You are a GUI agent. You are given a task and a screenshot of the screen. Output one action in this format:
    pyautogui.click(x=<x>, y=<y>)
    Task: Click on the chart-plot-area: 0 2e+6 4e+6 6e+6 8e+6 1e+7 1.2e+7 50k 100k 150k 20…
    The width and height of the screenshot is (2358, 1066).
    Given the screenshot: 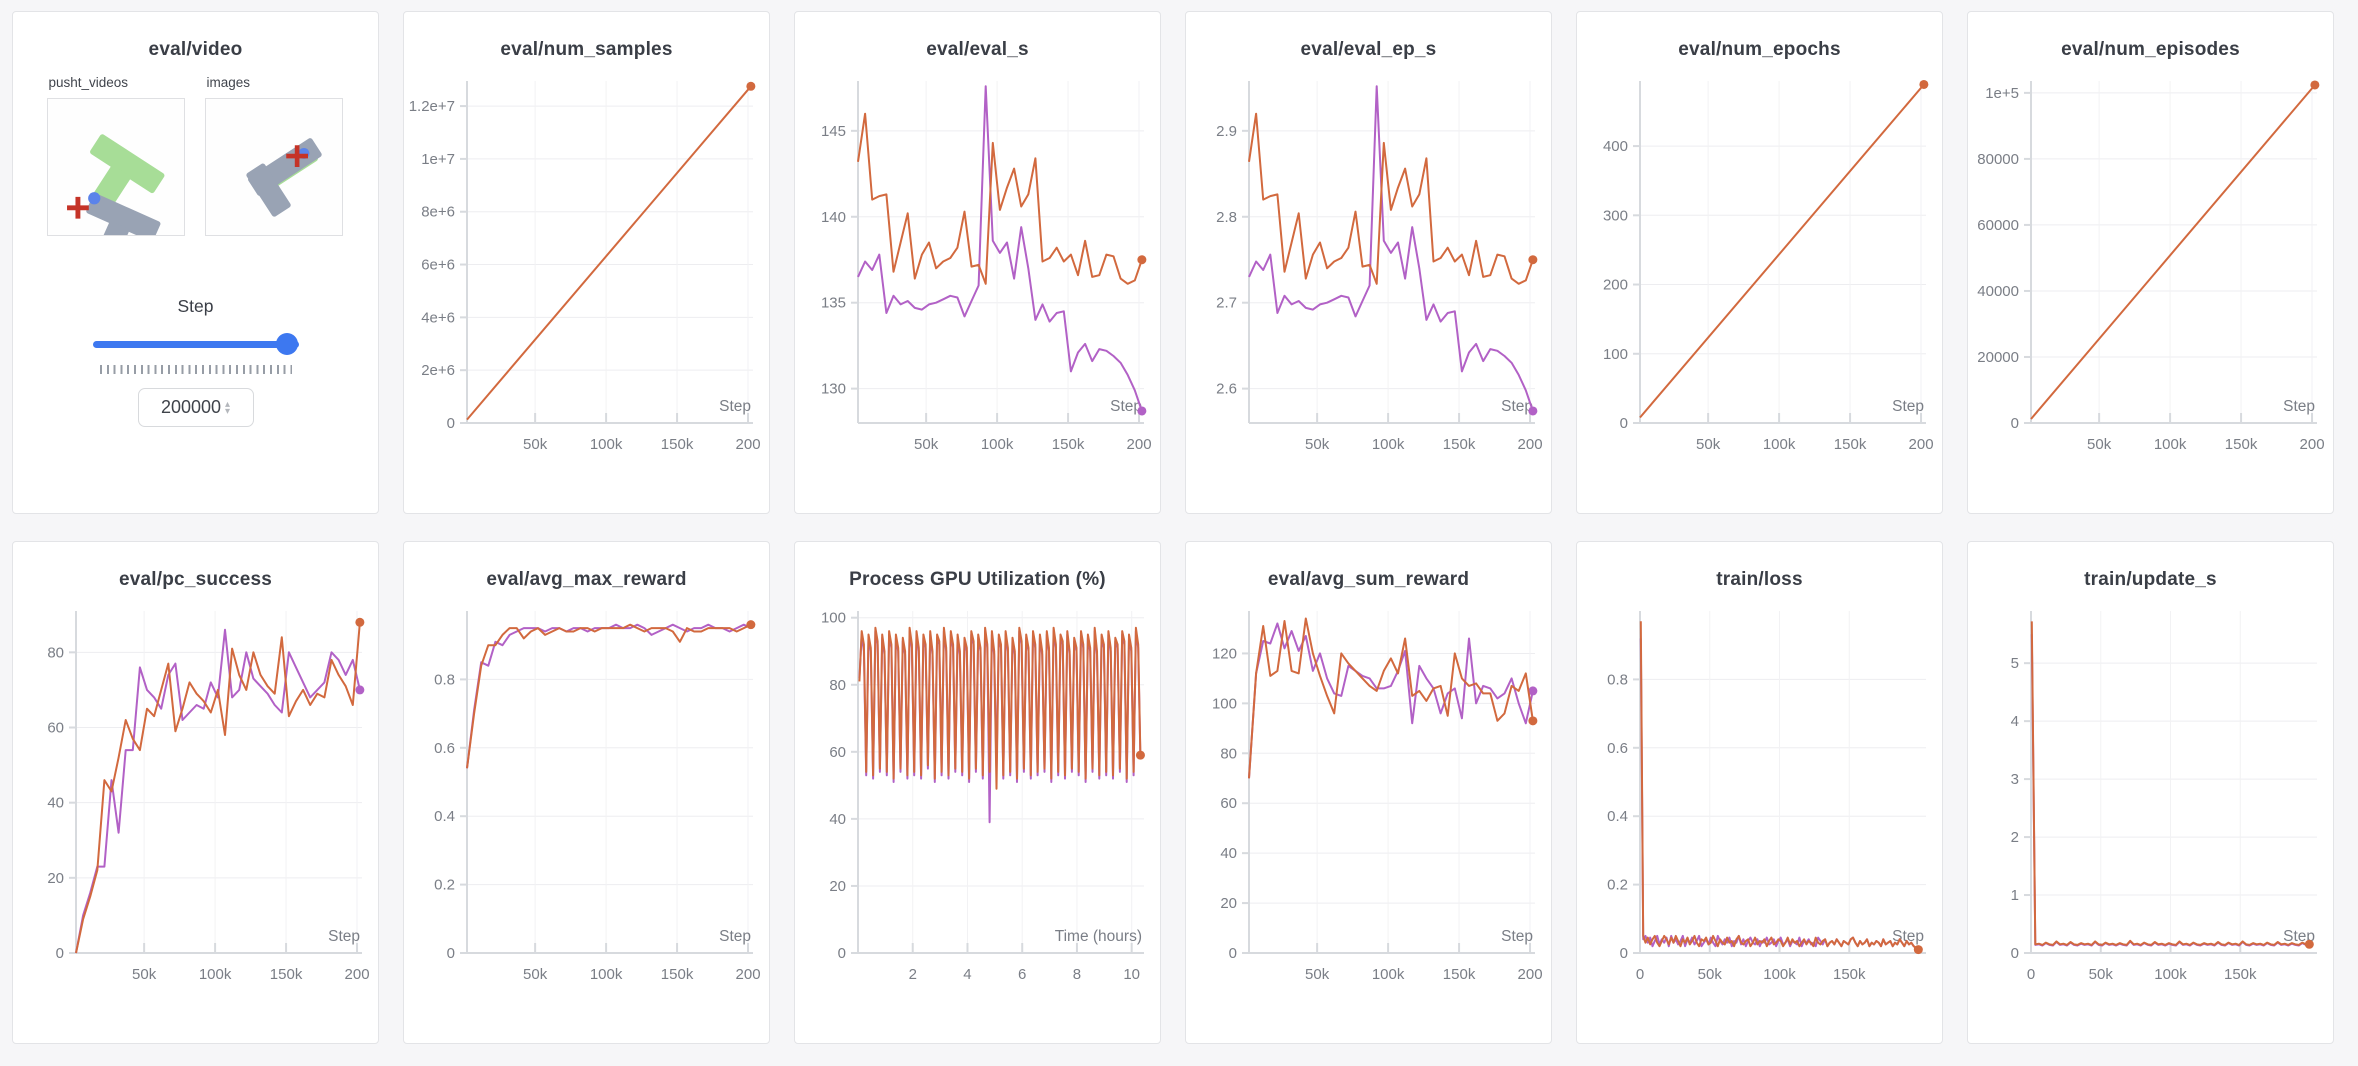 What is the action you would take?
    pyautogui.click(x=586, y=274)
    